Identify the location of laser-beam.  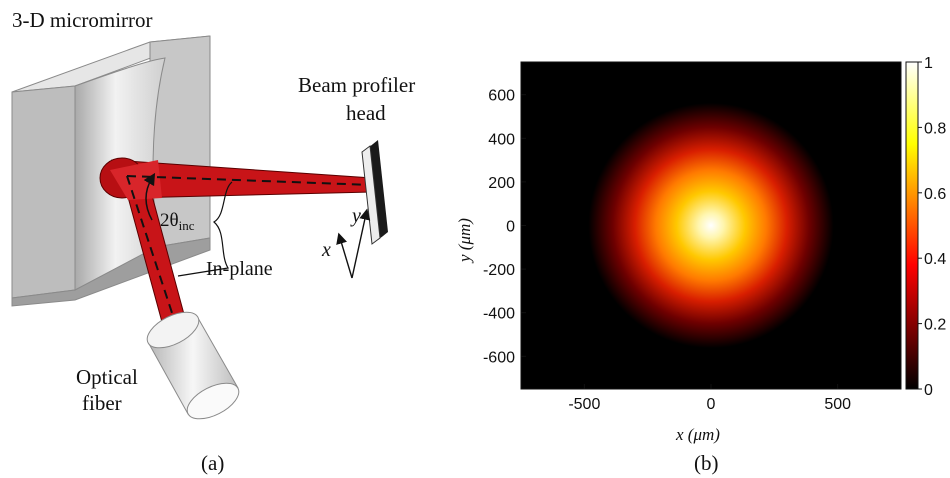
(236, 240).